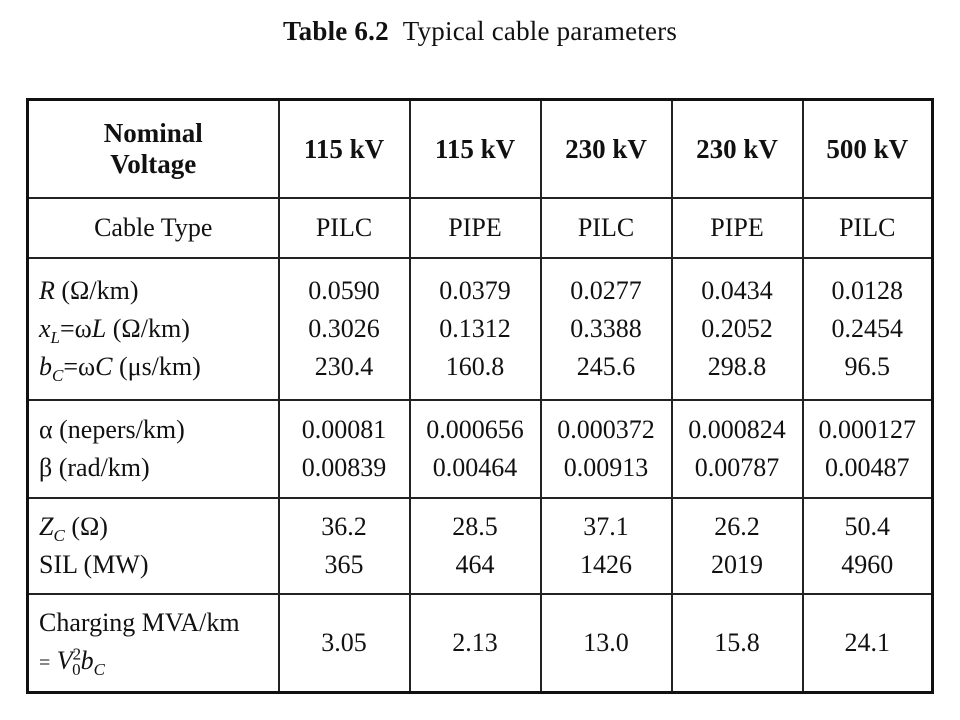 This screenshot has width=960, height=720. What do you see at coordinates (153, 449) in the screenshot?
I see `propagation-labels: α (nepers/km) β (rad/km)` at bounding box center [153, 449].